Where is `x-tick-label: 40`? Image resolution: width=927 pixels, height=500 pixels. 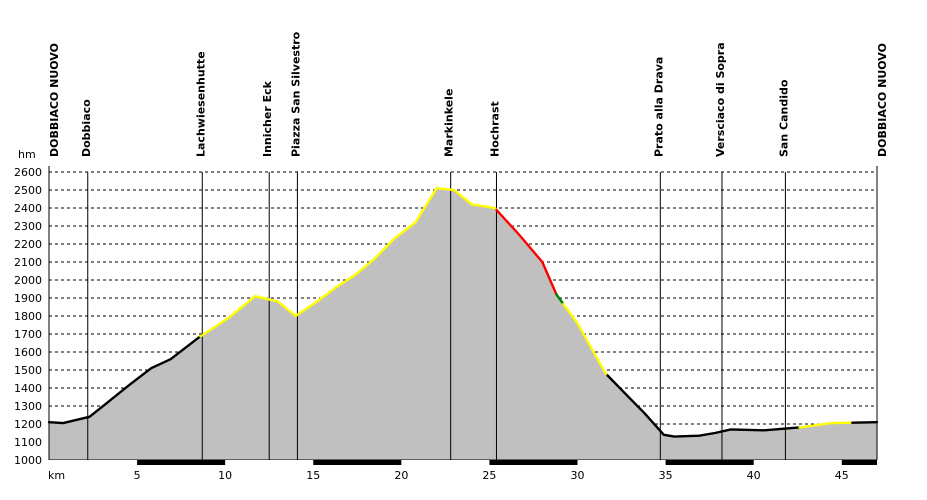
x-tick-label: 40 is located at coordinates (754, 475).